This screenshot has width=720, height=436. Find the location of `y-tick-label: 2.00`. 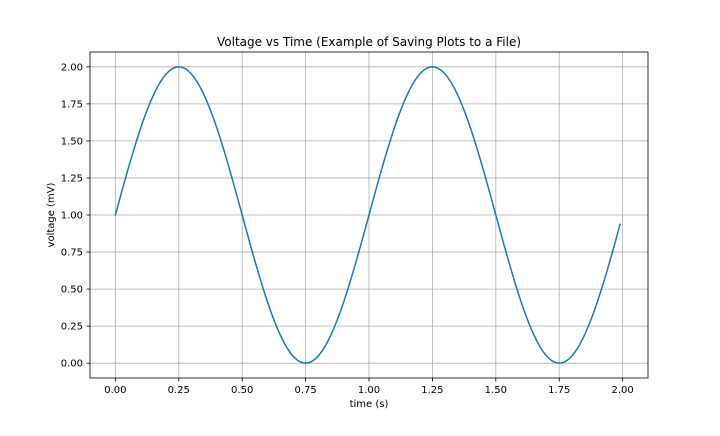

y-tick-label: 2.00 is located at coordinates (72, 67).